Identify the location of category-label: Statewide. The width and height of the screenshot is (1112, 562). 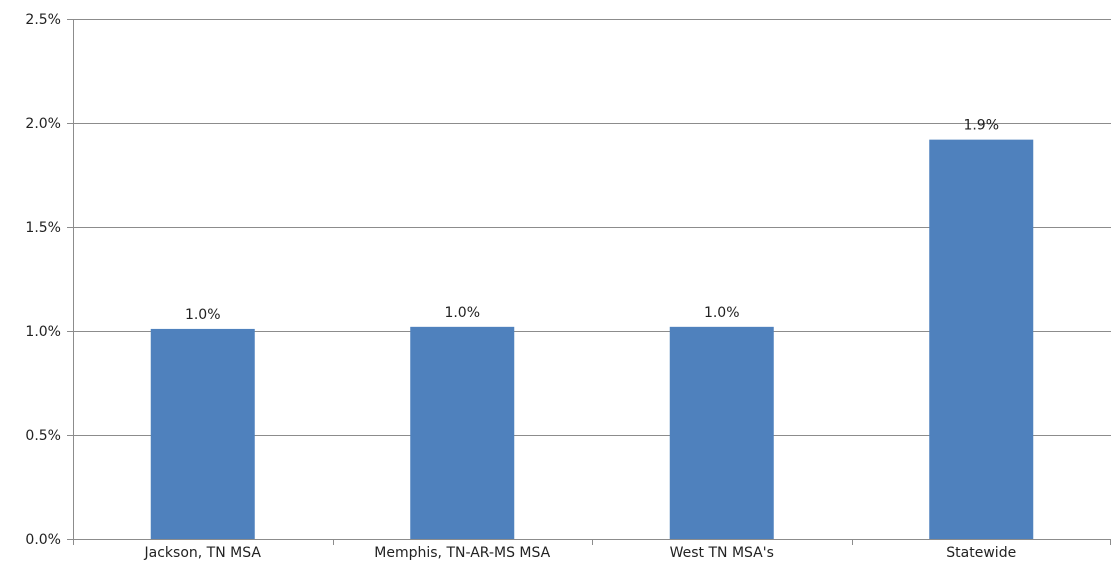
(981, 553).